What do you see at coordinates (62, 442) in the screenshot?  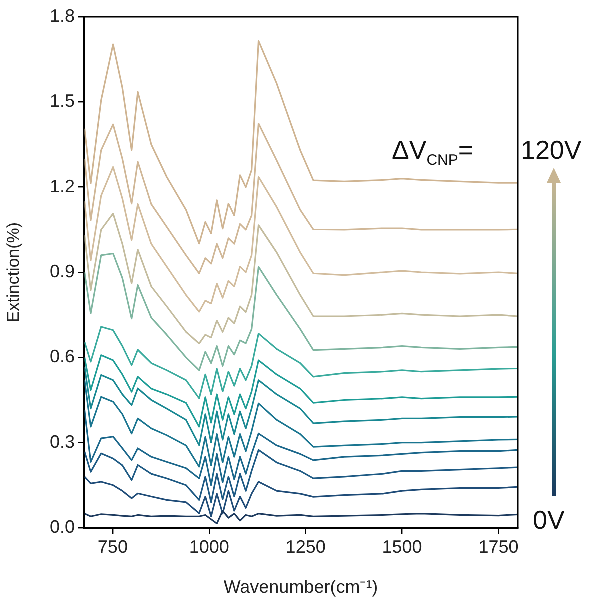 I see `y-tick-label: 0.3` at bounding box center [62, 442].